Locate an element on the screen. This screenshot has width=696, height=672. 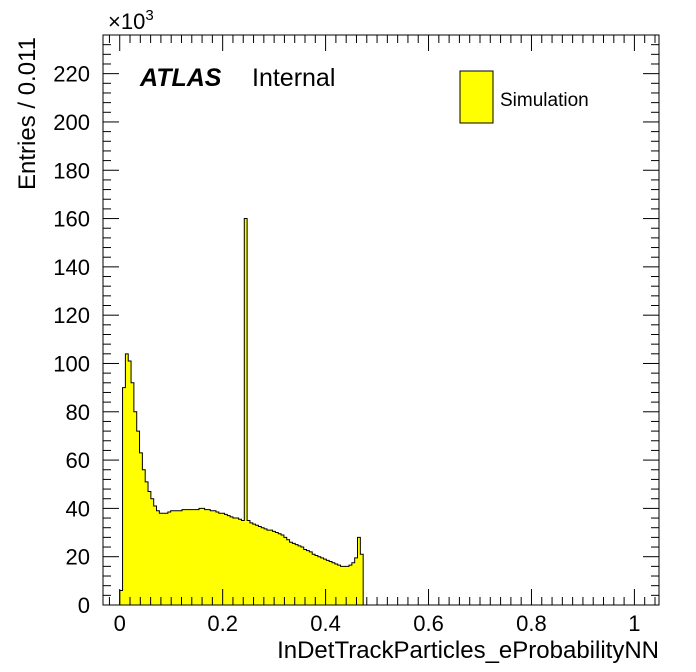
x-tick-label: 0.8 is located at coordinates (531, 623).